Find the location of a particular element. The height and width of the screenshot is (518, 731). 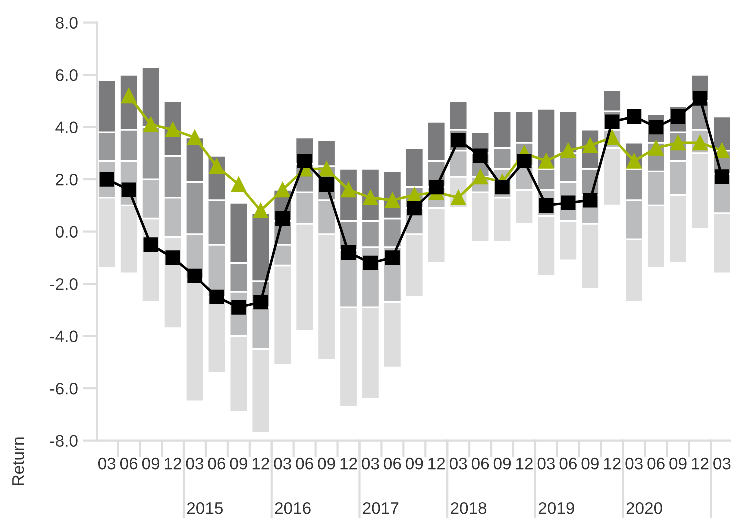

y-tick-label: 2.0 is located at coordinates (67, 180).